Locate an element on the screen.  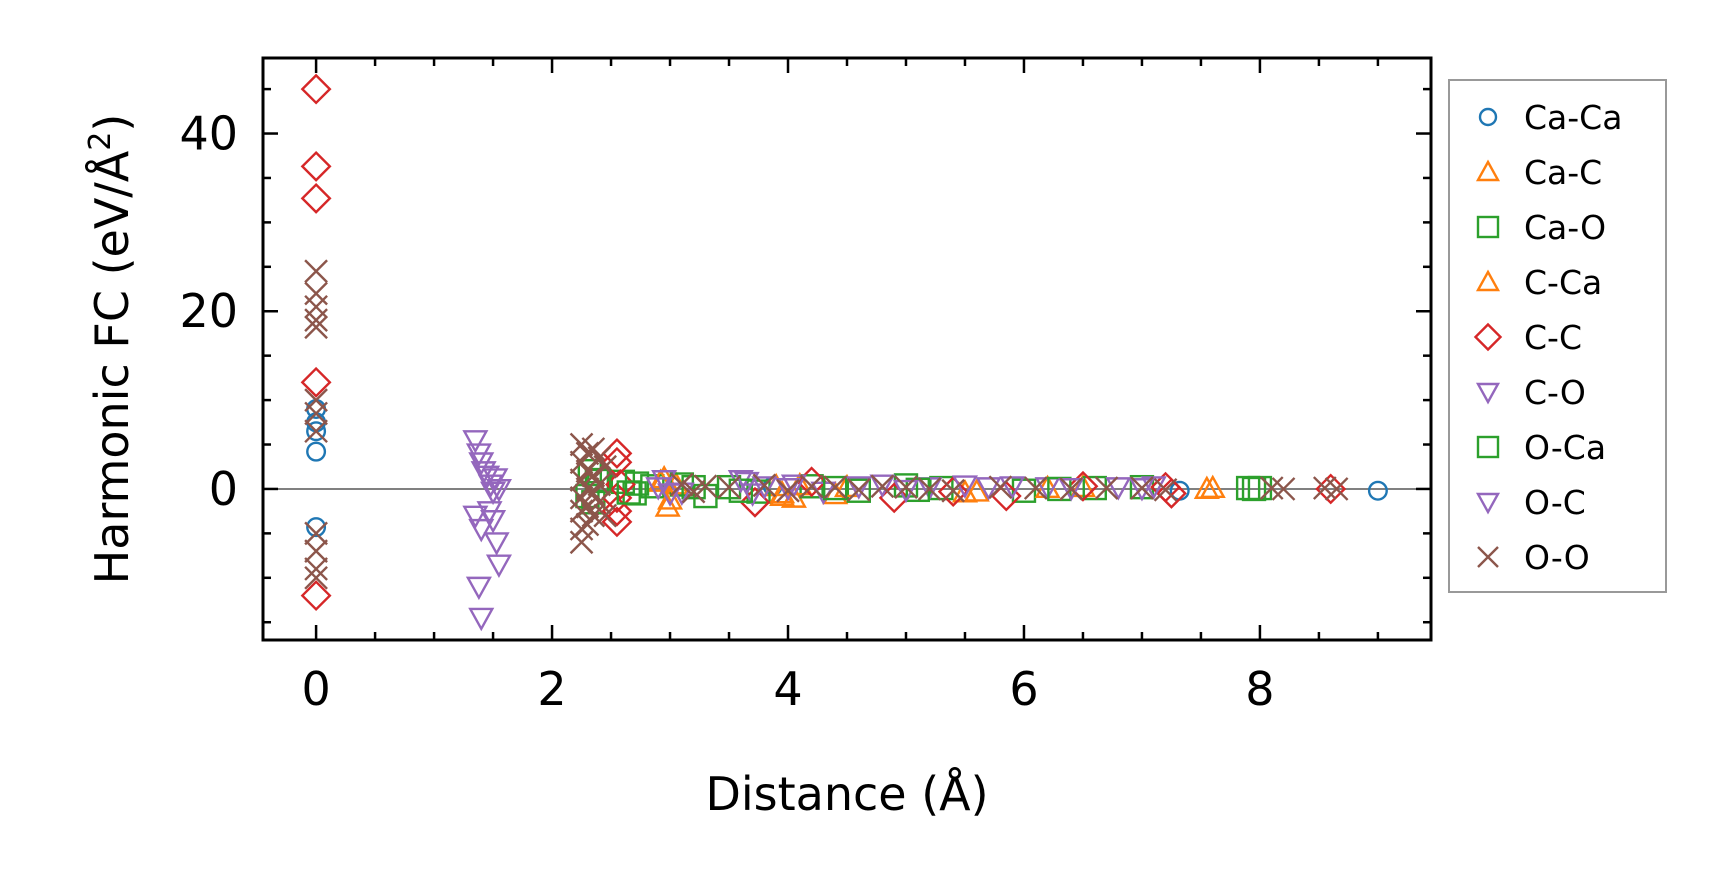
legend-entry: C-O is located at coordinates (1530, 392).